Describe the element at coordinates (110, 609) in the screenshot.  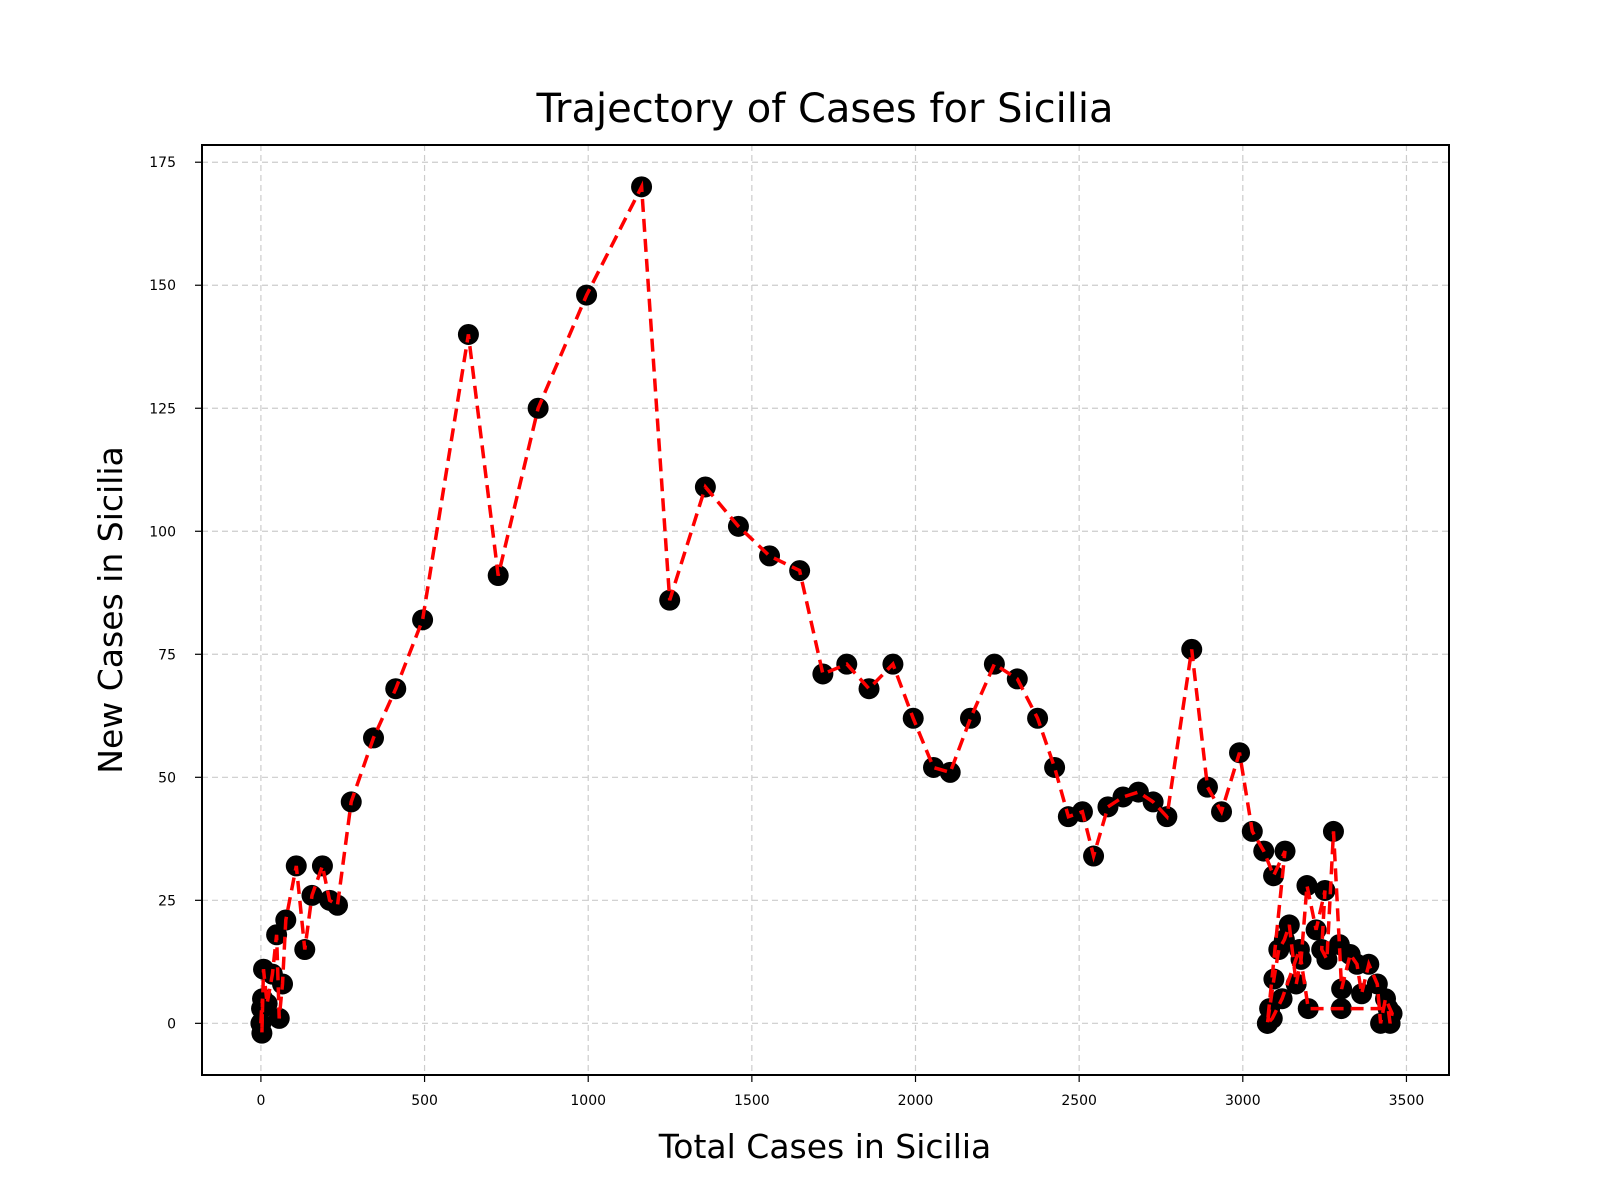
I see `y-axis-label: New Cases in Sicilia` at that location.